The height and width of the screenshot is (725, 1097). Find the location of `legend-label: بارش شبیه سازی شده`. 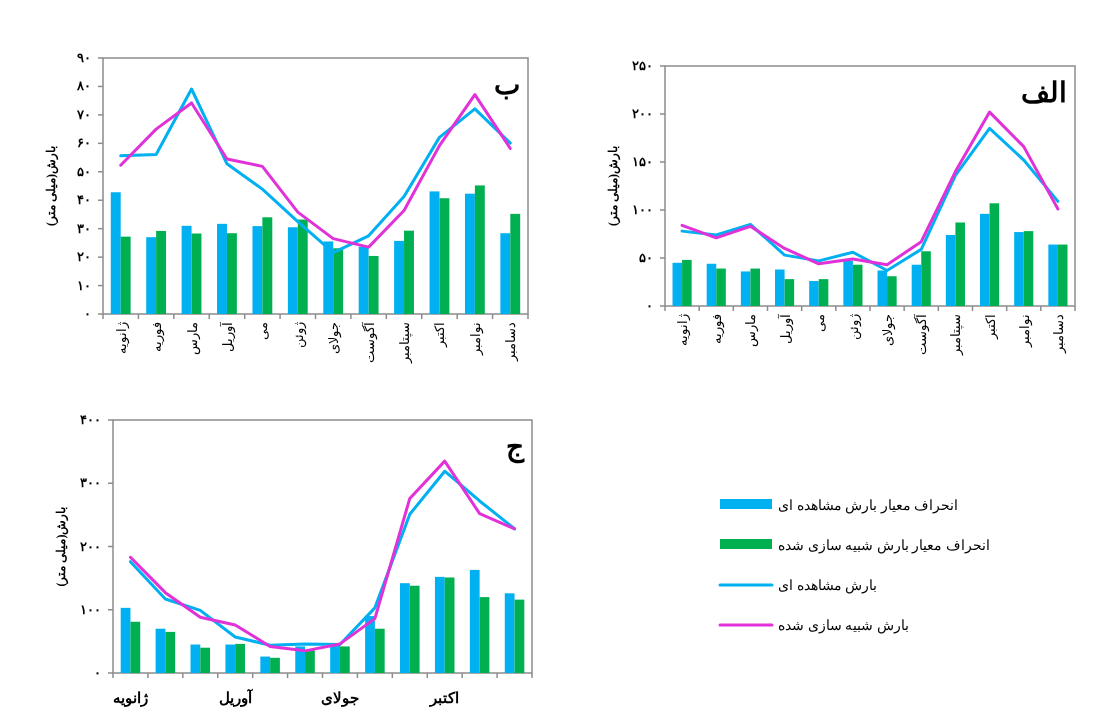

legend-label: بارش شبیه سازی شده is located at coordinates (843, 626).